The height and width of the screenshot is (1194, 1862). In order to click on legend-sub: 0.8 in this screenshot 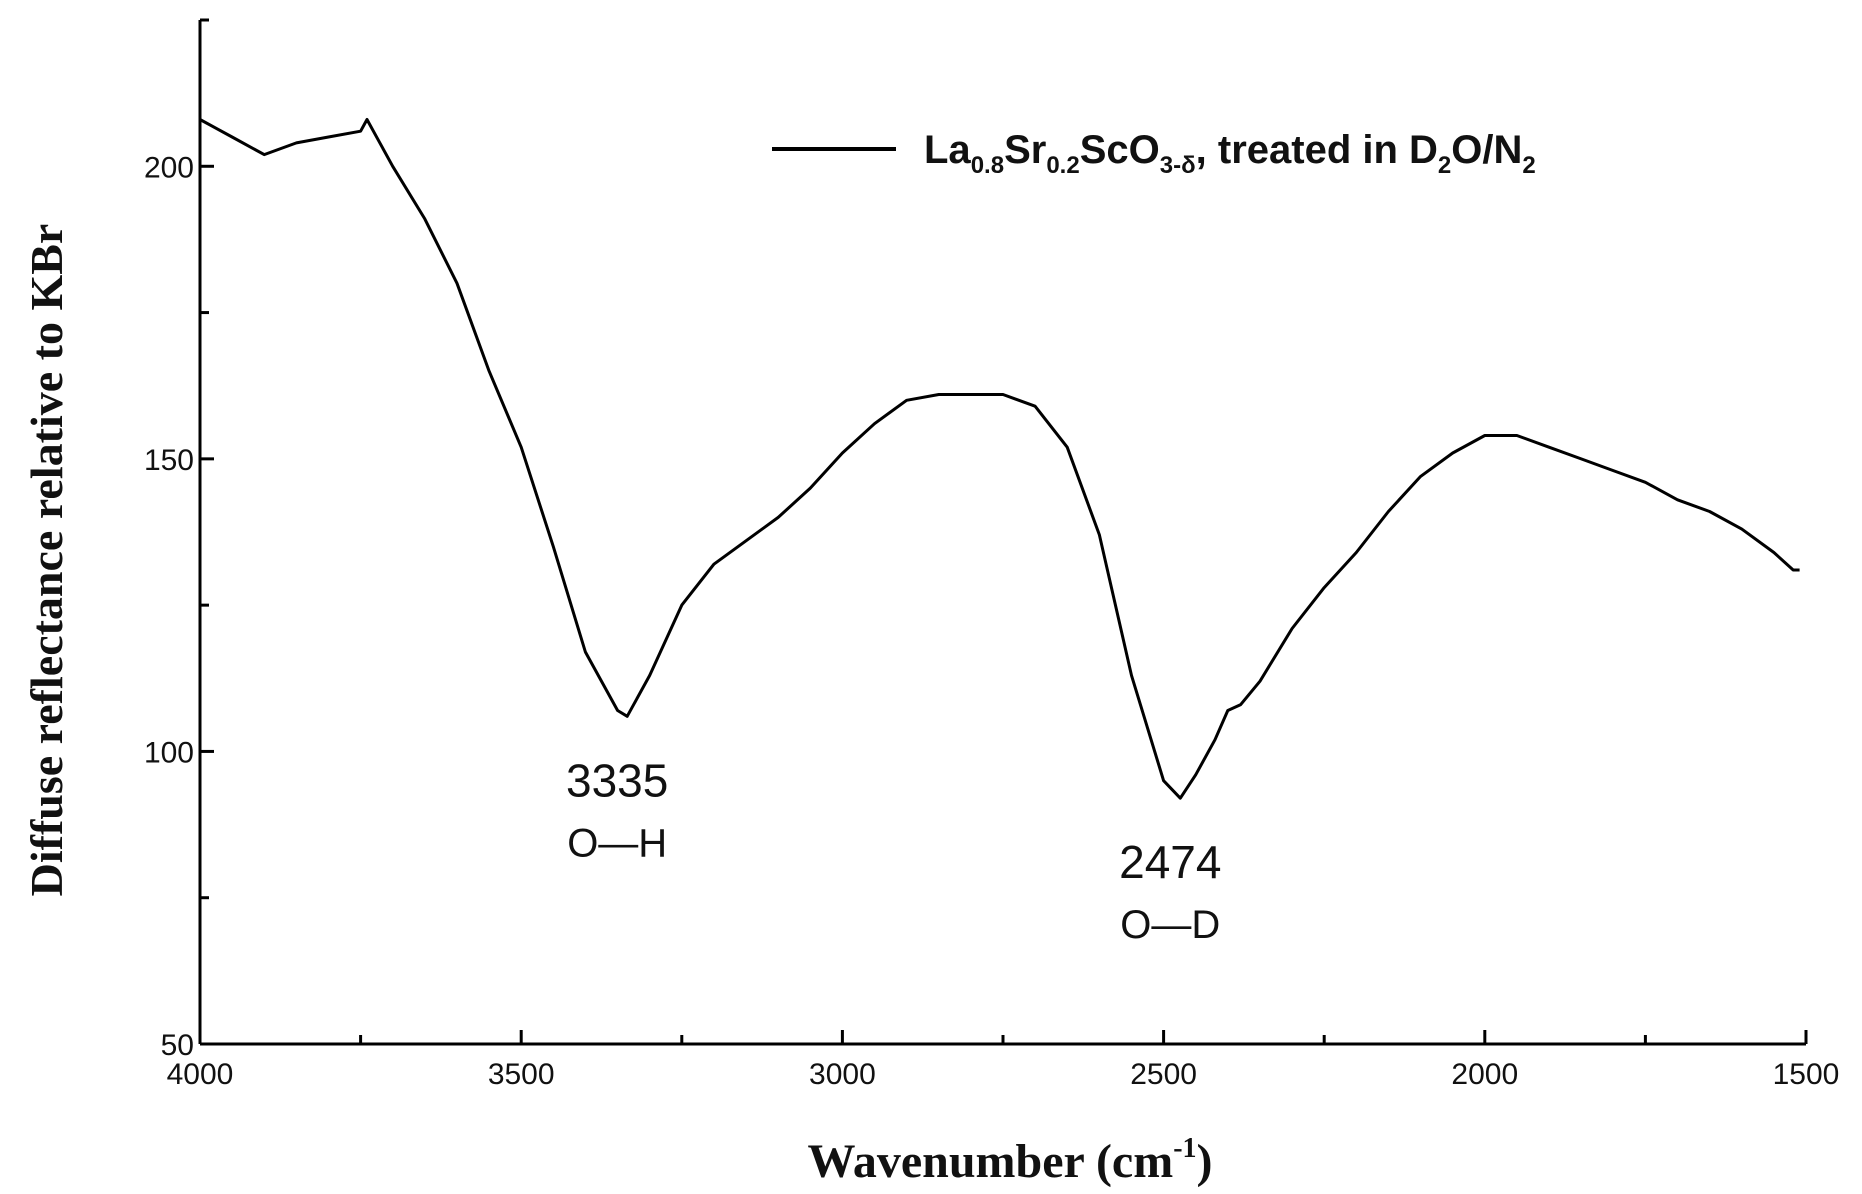, I will do `click(987, 165)`.